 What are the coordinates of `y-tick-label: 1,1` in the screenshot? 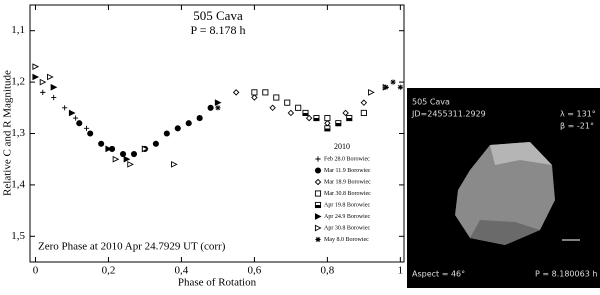 It's located at (18, 30).